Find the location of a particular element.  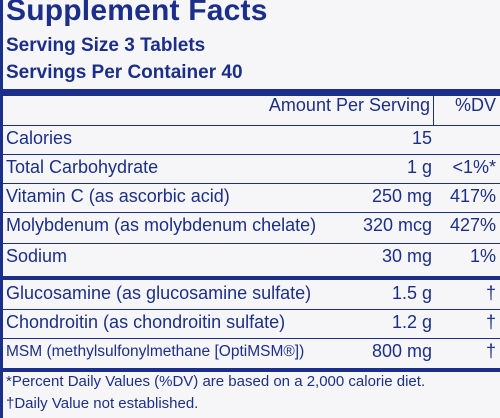

section-divider-thick is located at coordinates (251, 278).